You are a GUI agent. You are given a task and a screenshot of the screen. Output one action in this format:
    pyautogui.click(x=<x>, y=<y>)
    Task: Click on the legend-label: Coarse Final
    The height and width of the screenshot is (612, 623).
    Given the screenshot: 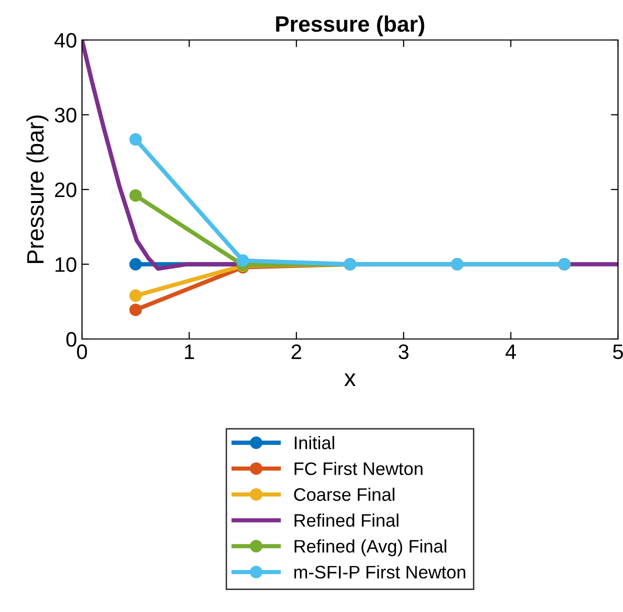 What is the action you would take?
    pyautogui.click(x=344, y=494)
    